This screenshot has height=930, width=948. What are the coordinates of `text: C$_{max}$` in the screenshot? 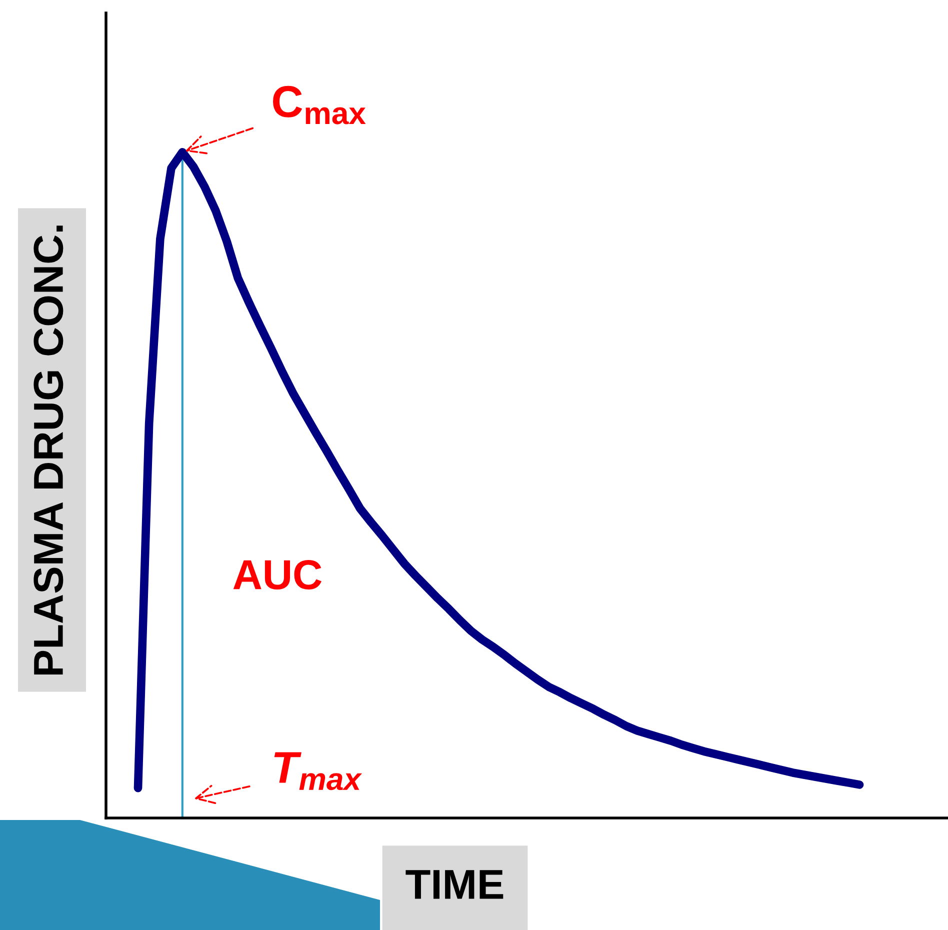 It's located at (319, 105).